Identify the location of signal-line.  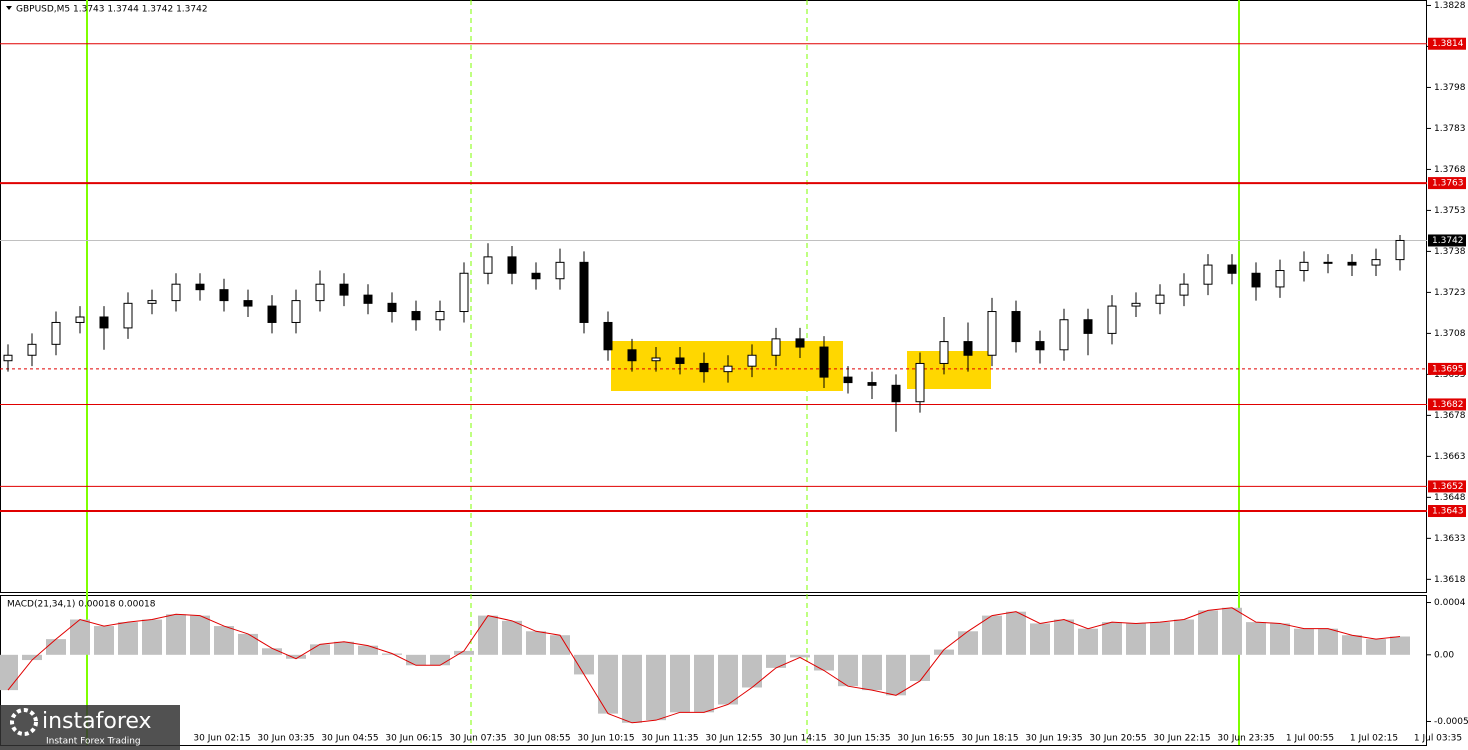
(704, 665).